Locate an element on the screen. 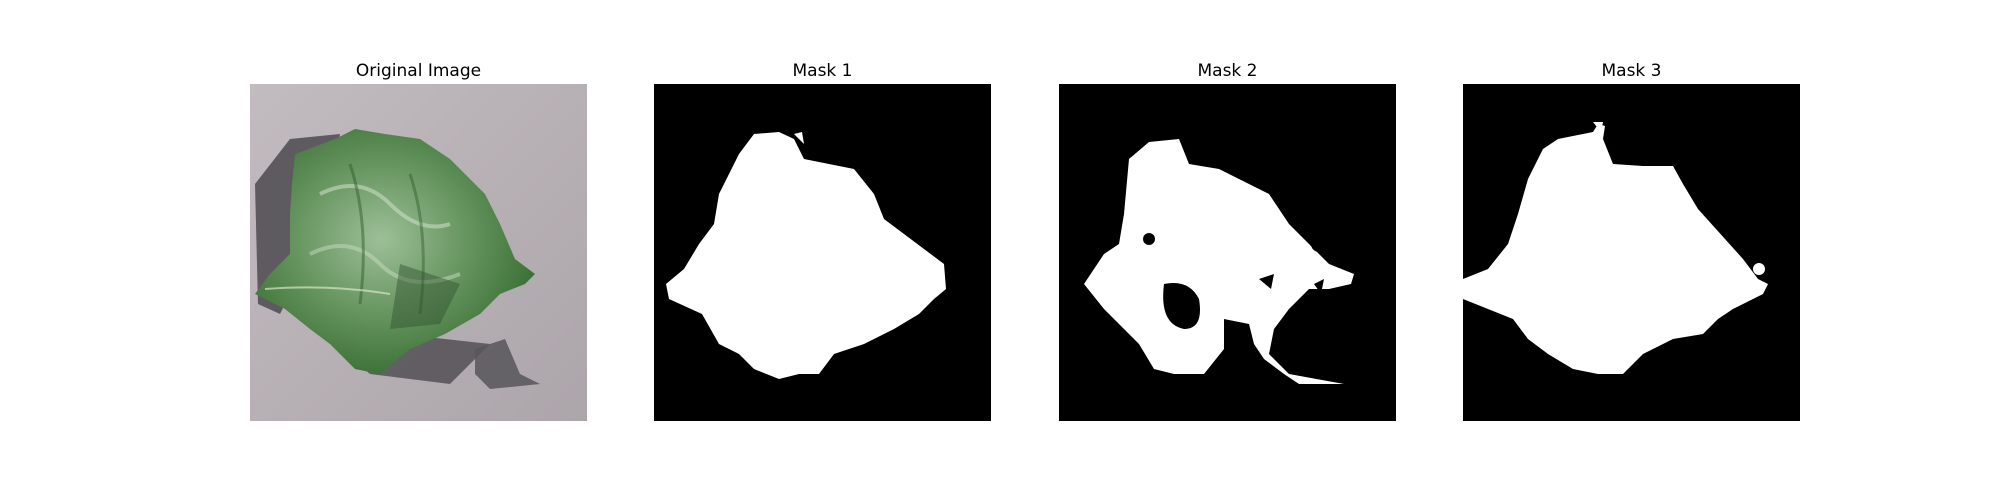 This screenshot has width=2000, height=500. panel-title: Mask 3 is located at coordinates (1631, 71).